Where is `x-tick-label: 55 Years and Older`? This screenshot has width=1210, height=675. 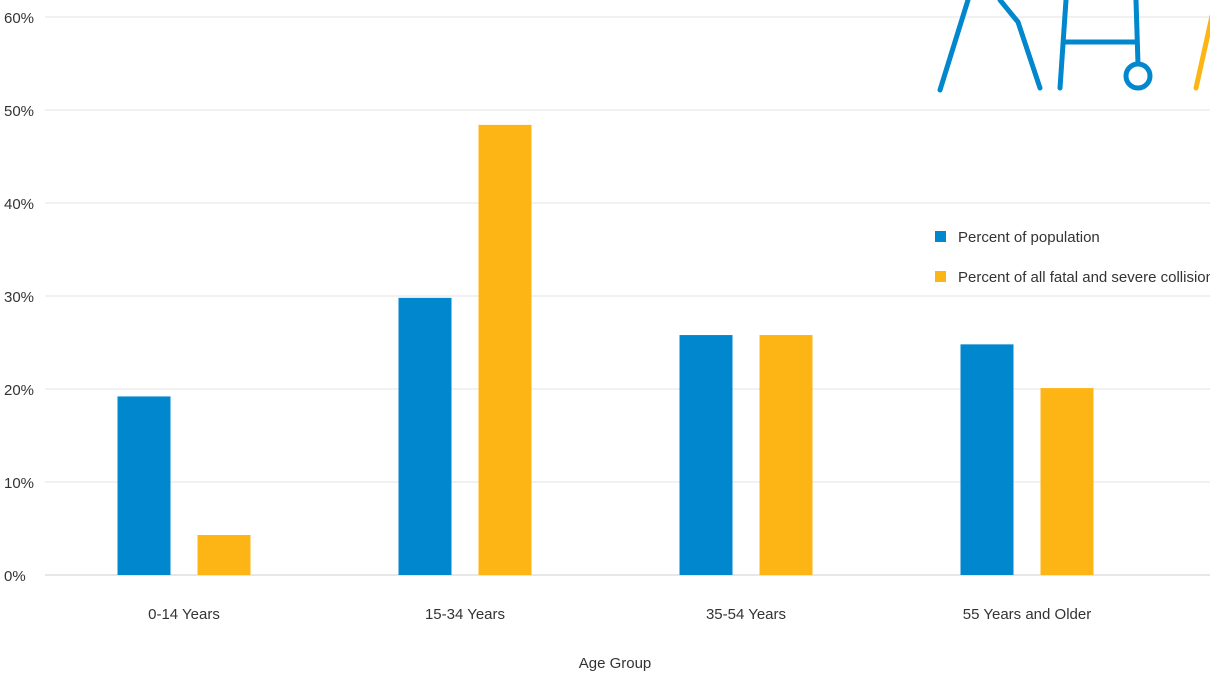 x-tick-label: 55 Years and Older is located at coordinates (1027, 614).